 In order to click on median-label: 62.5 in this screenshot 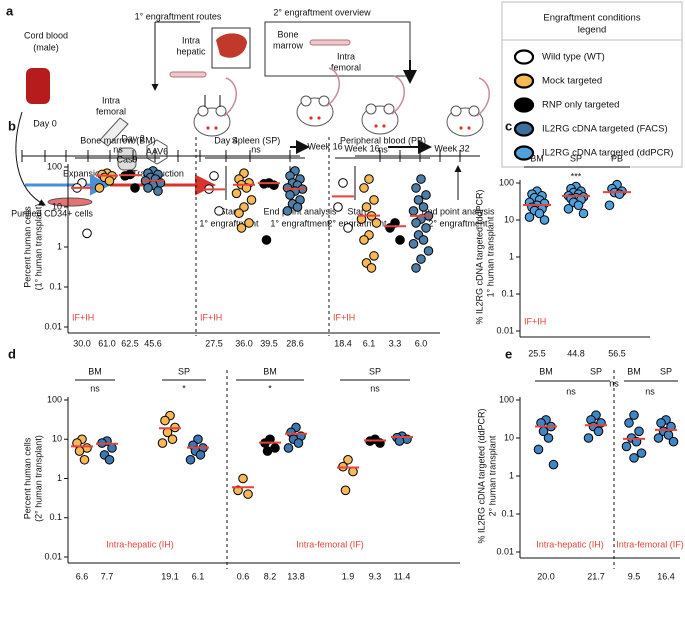, I will do `click(130, 343)`.